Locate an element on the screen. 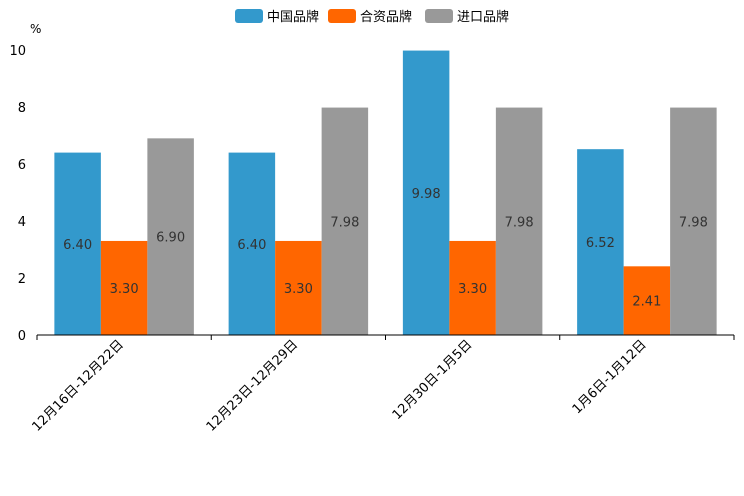 This screenshot has width=744, height=496. bar-value-label: 6.90 is located at coordinates (170, 238).